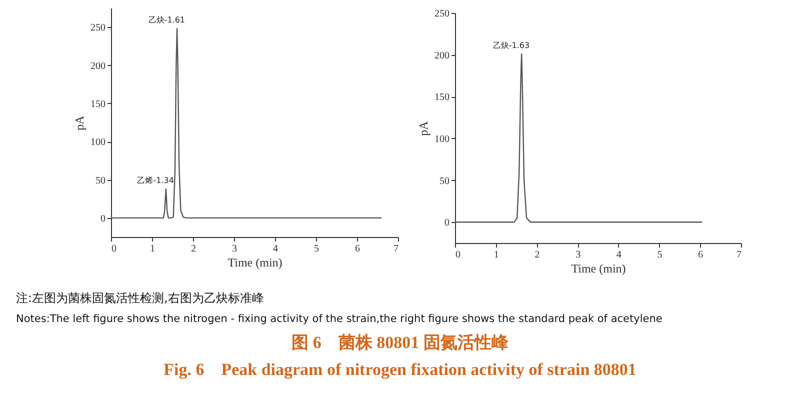  I want to click on annotation: 乙炔-1.61, so click(167, 20).